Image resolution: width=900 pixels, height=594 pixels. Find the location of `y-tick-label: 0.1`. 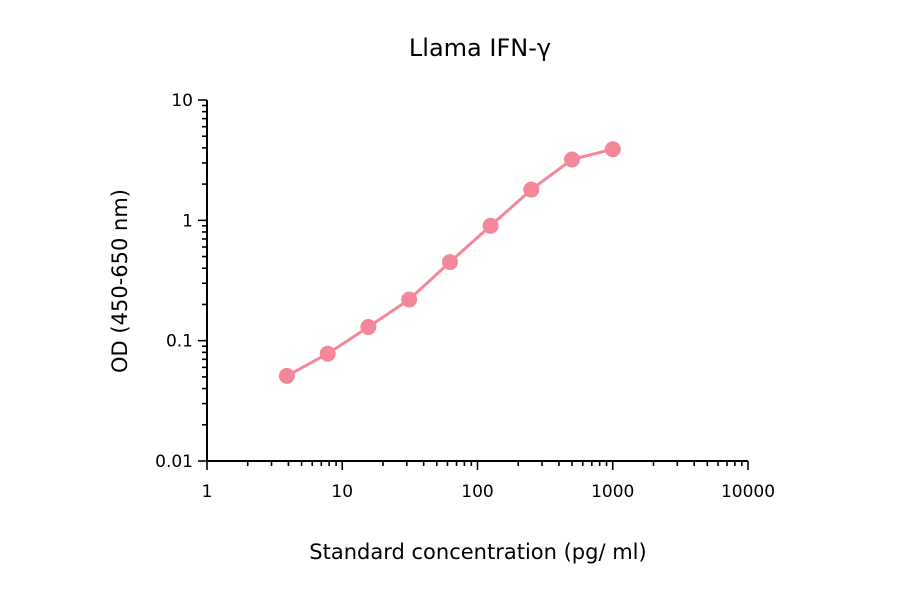

y-tick-label: 0.1 is located at coordinates (179, 342).